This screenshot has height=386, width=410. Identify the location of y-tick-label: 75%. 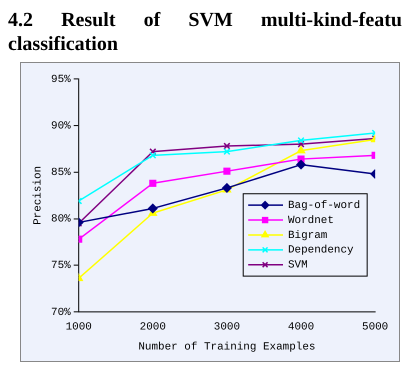
(61, 266).